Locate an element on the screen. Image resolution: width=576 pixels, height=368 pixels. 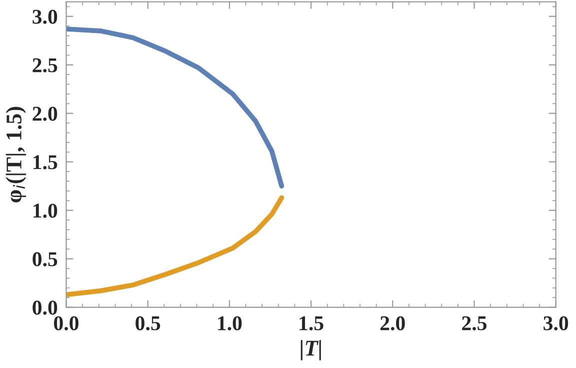
y-tick-label: 1.5 is located at coordinates (46, 162).